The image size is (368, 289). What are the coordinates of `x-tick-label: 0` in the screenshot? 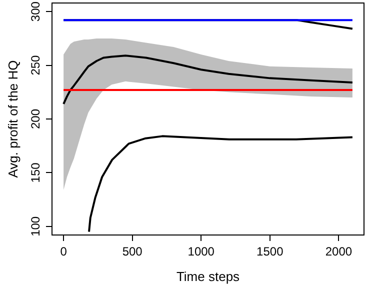 It's located at (64, 251).